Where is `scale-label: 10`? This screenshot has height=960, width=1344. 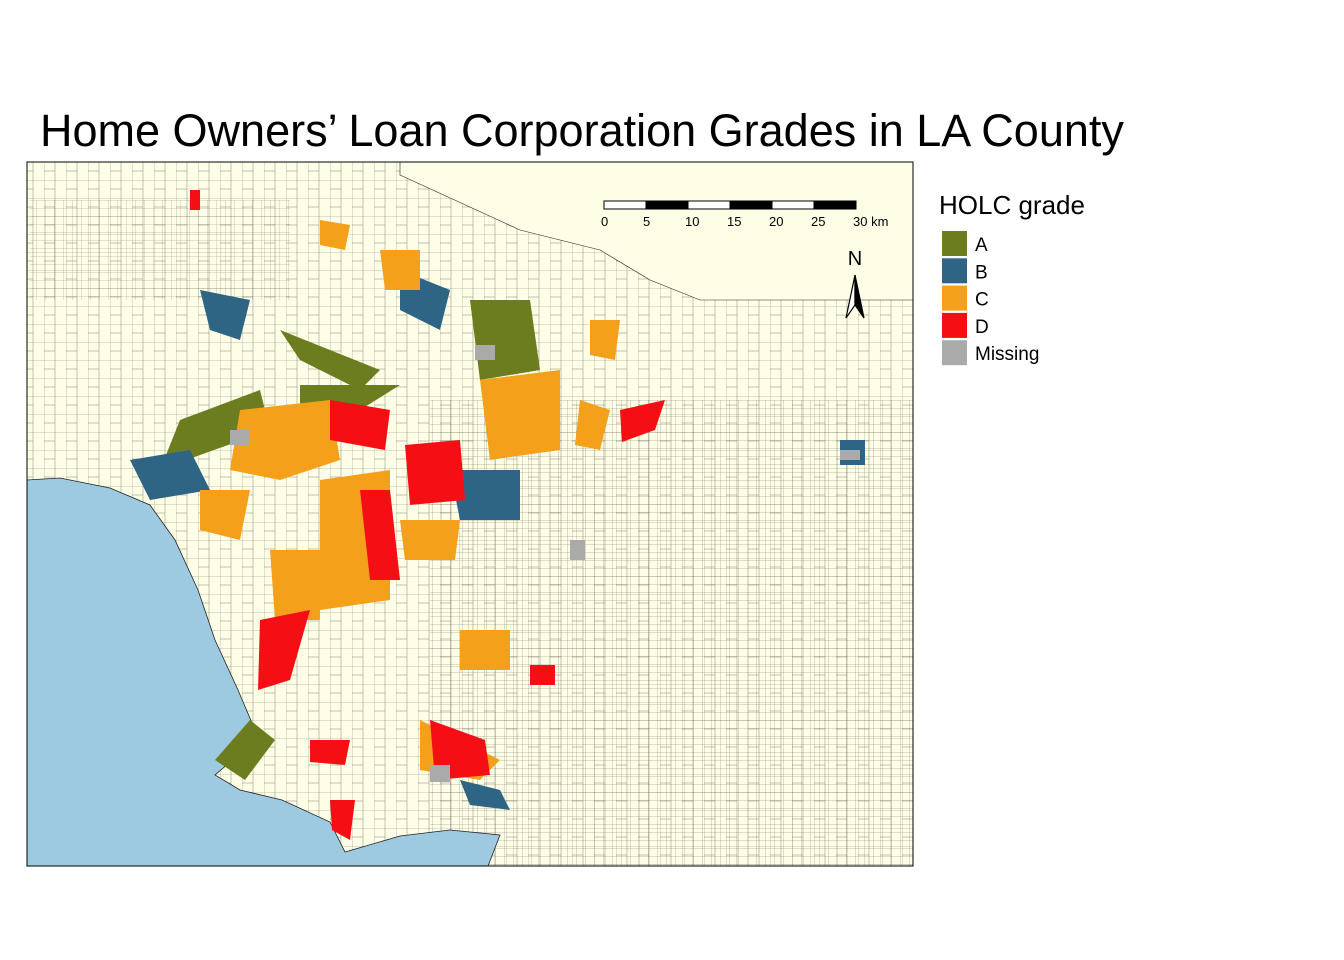 scale-label: 10 is located at coordinates (692, 221).